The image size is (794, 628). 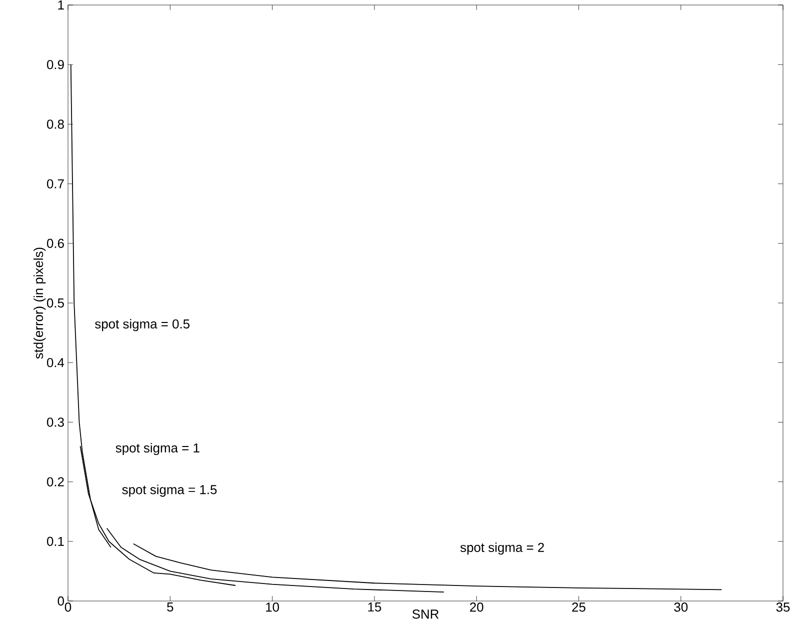 What do you see at coordinates (61, 5) in the screenshot?
I see `y-tick-label: 1` at bounding box center [61, 5].